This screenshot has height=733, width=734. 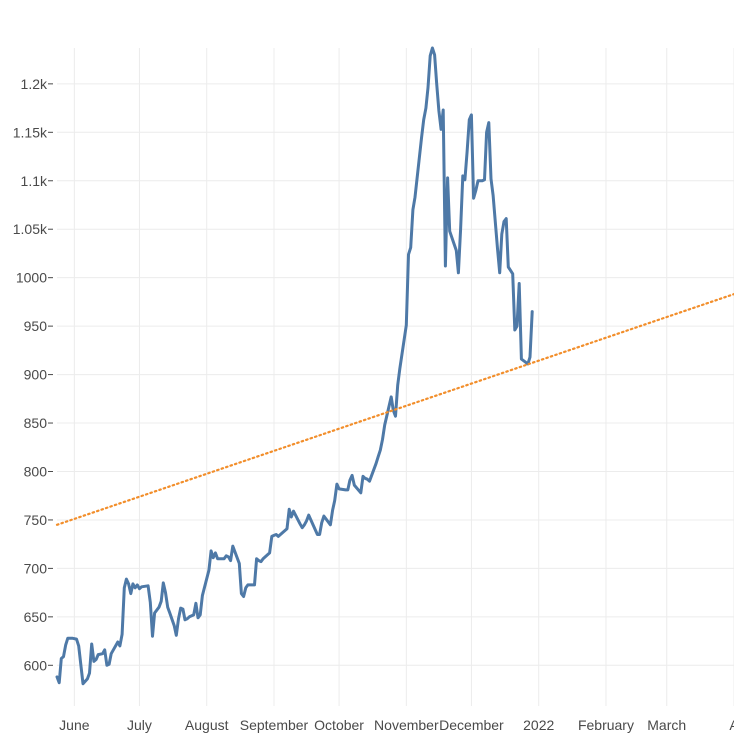 I want to click on y-tick-label: 1.15k, so click(x=30, y=132).